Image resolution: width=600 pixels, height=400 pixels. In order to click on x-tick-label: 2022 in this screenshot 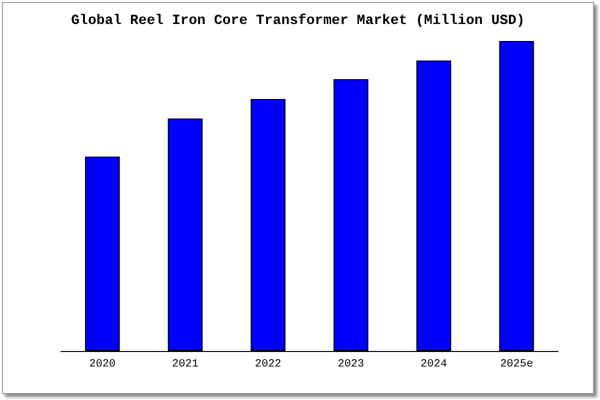, I will do `click(268, 364)`.